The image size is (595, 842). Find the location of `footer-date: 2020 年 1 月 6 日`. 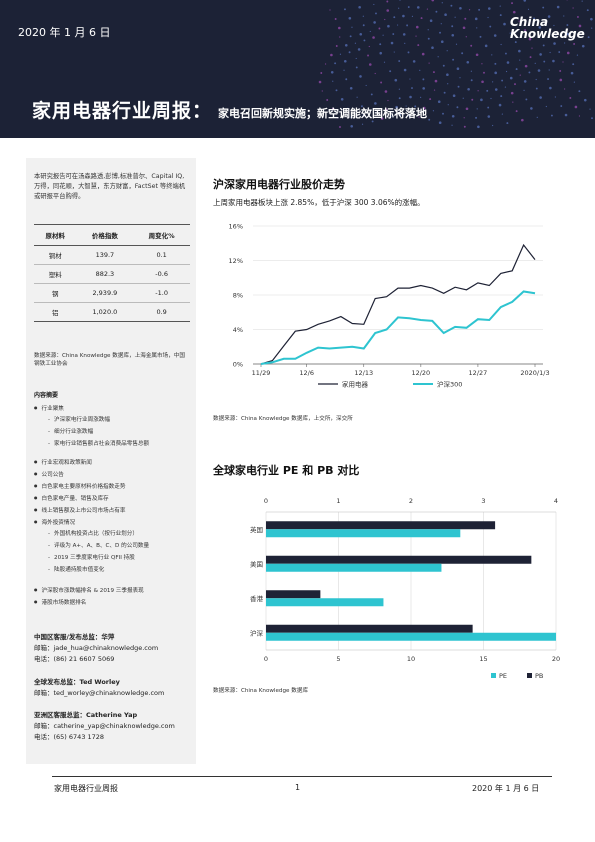

footer-date: 2020 年 1 月 6 日 is located at coordinates (506, 788).